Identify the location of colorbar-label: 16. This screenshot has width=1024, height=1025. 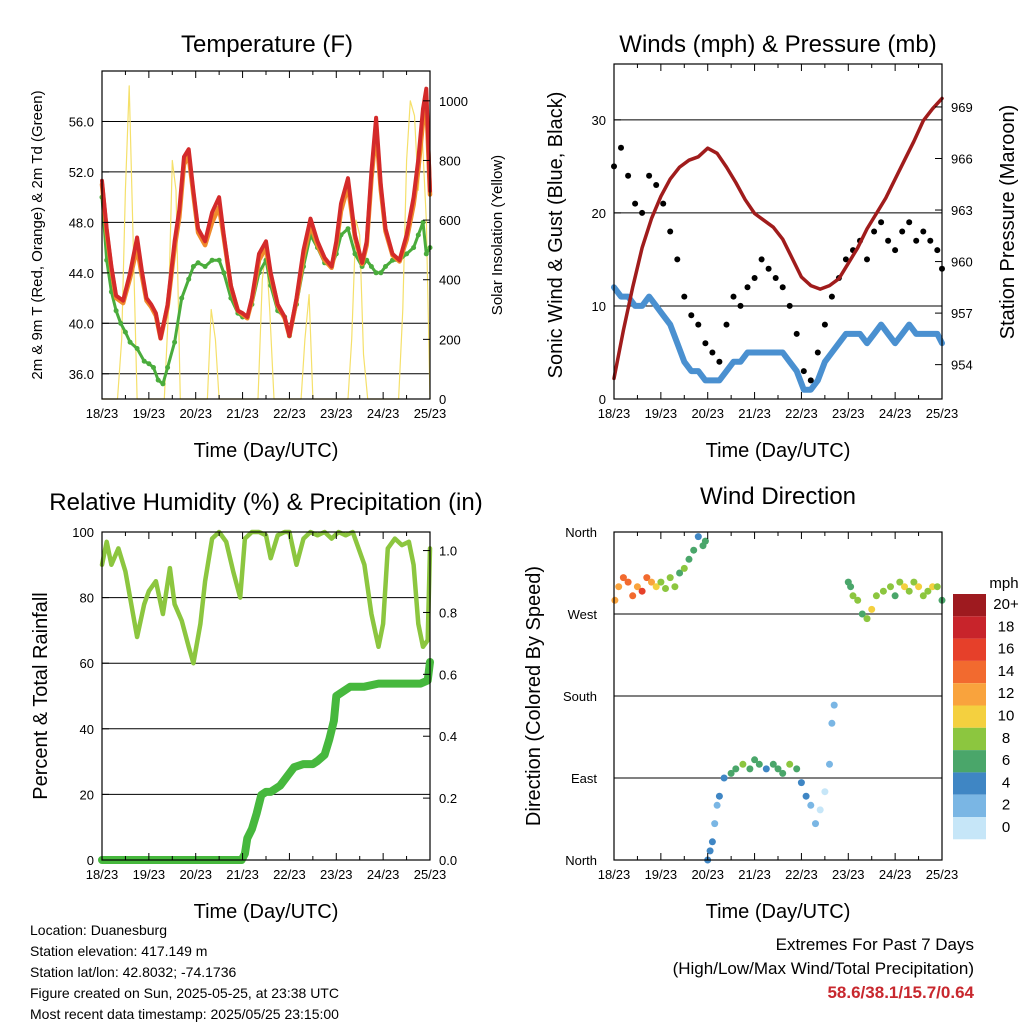
(1006, 649).